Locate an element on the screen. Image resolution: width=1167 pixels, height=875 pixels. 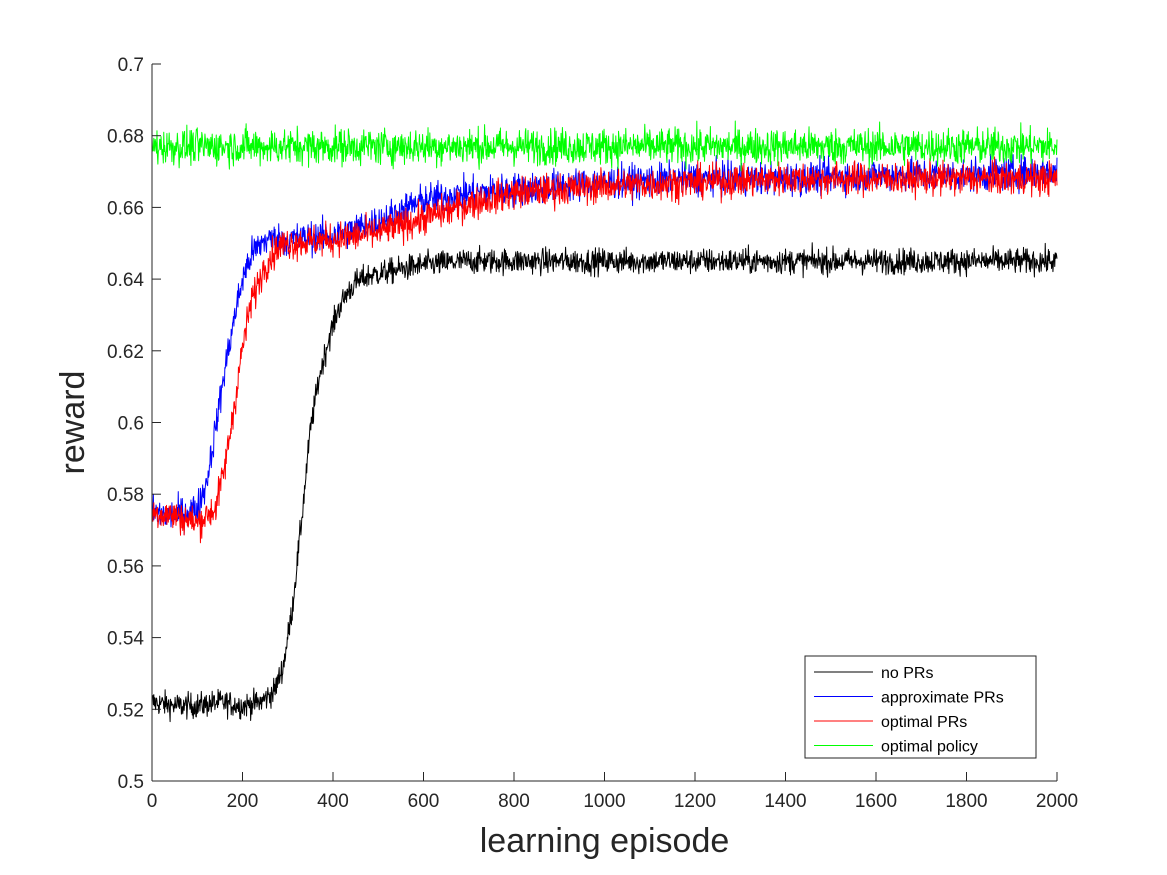
x-tick-label: 1200 is located at coordinates (695, 801).